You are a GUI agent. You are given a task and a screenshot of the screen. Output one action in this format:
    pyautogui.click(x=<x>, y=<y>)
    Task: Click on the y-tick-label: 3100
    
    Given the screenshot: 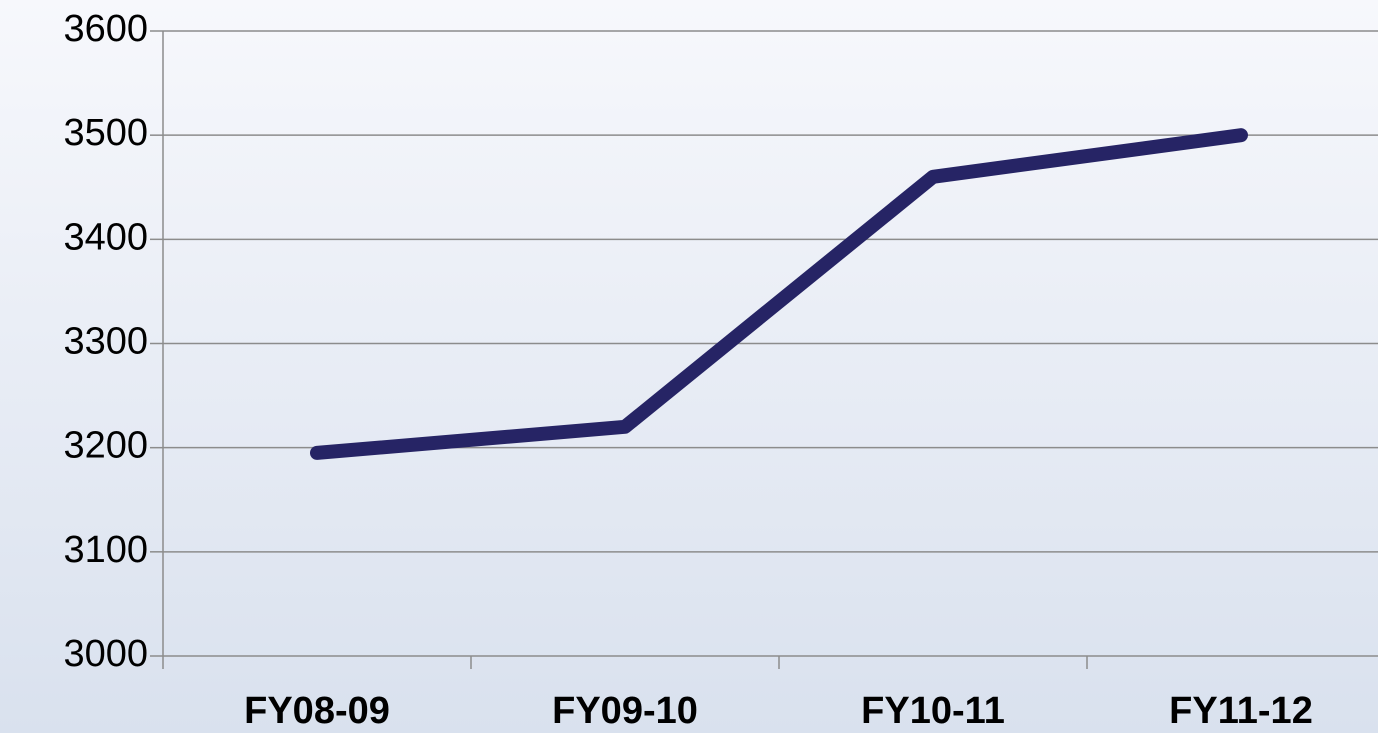 What is the action you would take?
    pyautogui.click(x=105, y=550)
    